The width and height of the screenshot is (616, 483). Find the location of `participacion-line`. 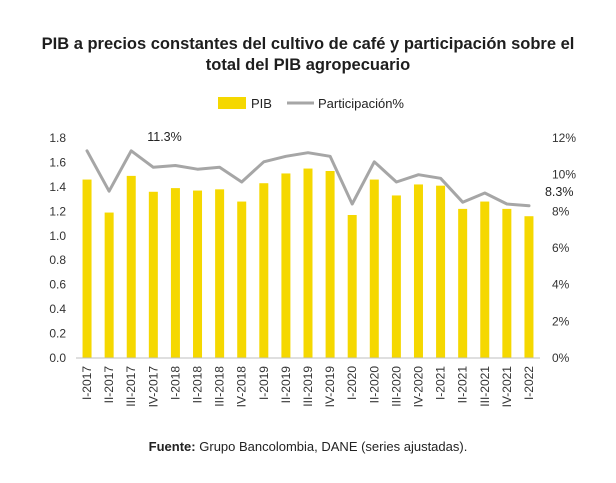

participacion-line is located at coordinates (308, 178).